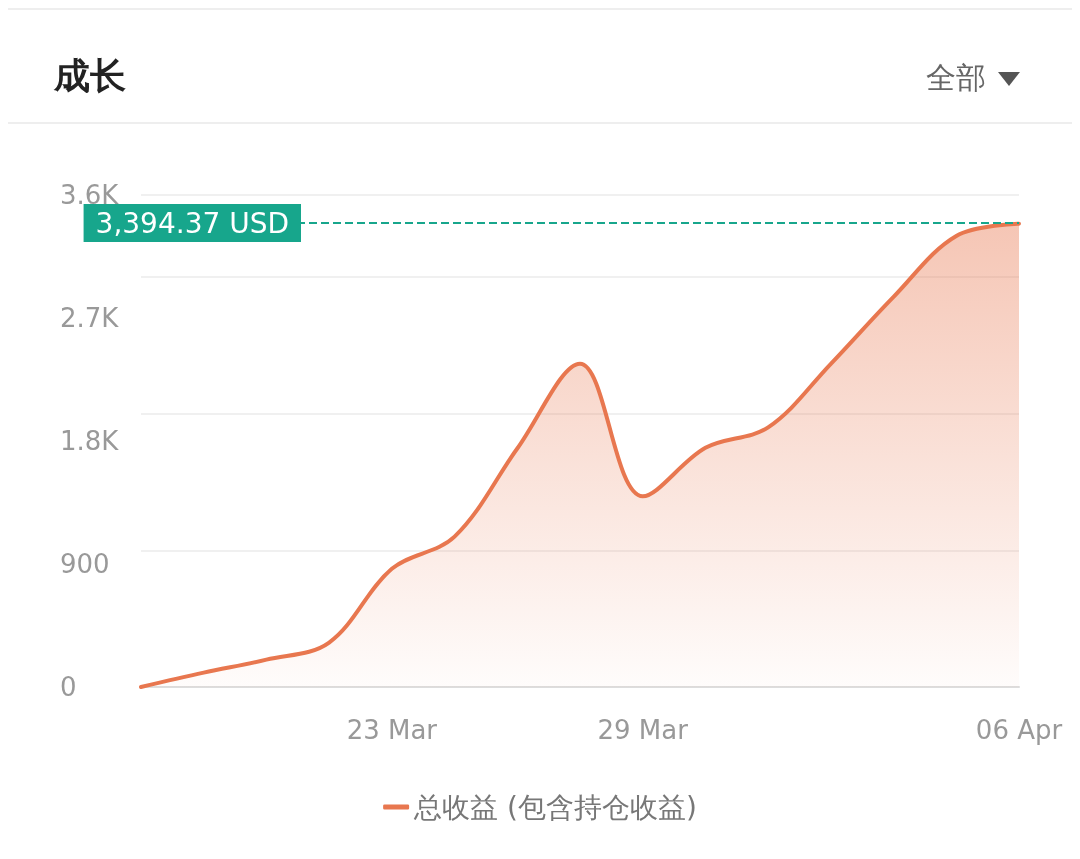 The width and height of the screenshot is (1080, 859). Describe the element at coordinates (1019, 730) in the screenshot. I see `x-tick-label: 06 Apr` at that location.